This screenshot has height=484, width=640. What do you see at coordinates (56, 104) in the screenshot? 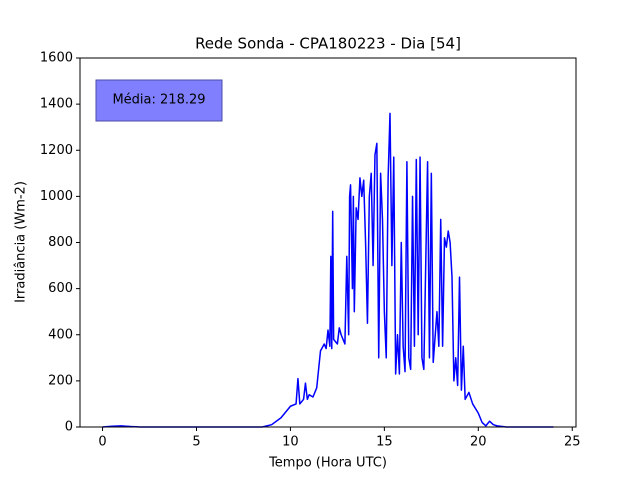
I see `y-tick-label: 1400` at bounding box center [56, 104].